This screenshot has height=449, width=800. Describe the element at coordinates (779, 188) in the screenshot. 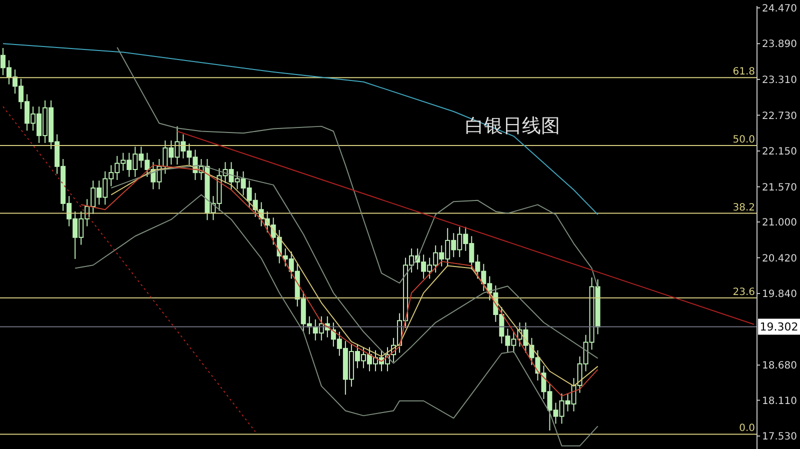

I see `y-tick-label: 21.570` at that location.